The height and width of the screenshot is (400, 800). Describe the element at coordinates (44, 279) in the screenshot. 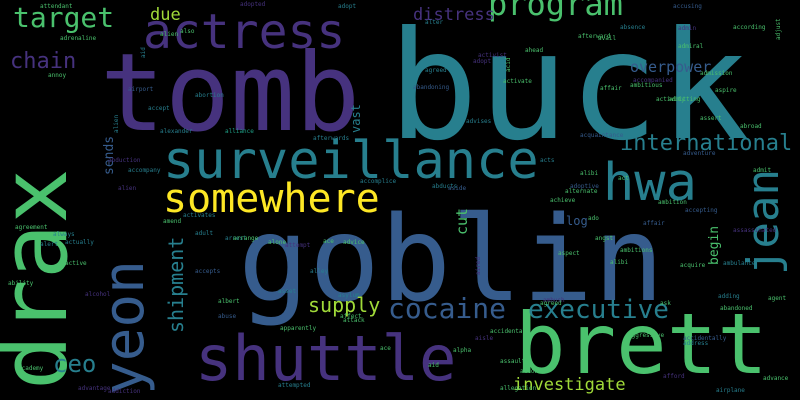

I see `cloud-word: drax` at that location.